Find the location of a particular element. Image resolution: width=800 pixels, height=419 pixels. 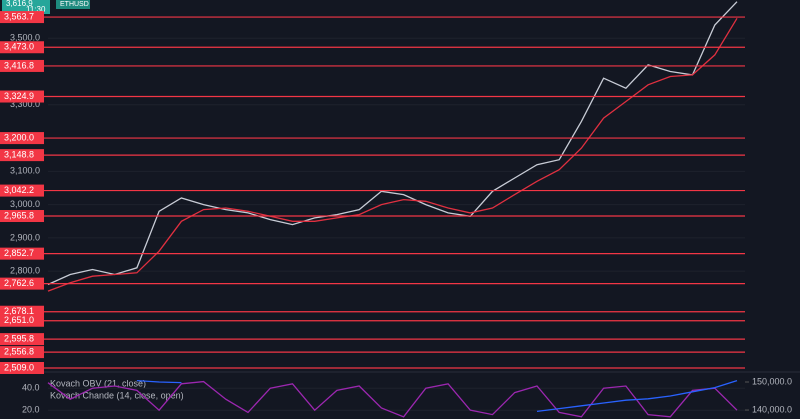

level-label: 3,324.9 is located at coordinates (19, 96).